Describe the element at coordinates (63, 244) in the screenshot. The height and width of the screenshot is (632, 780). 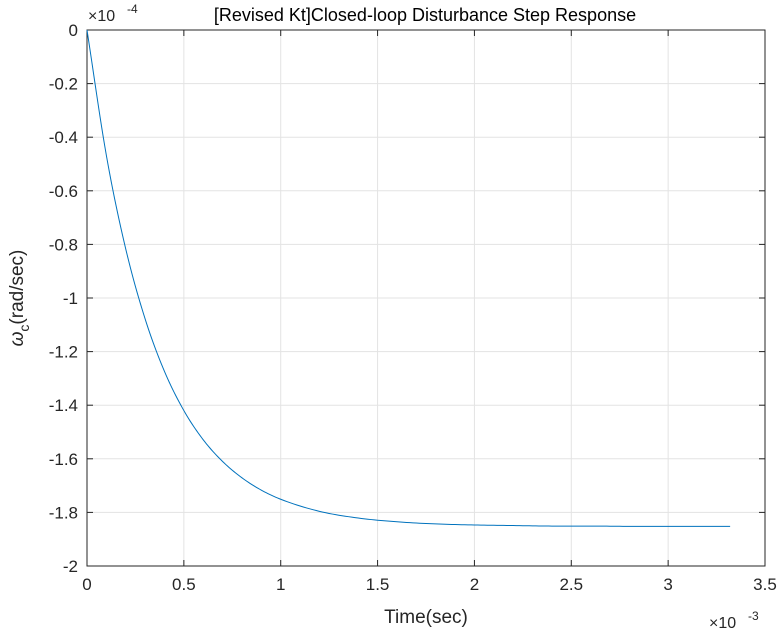
I see `y-tick-label: -0.8` at that location.